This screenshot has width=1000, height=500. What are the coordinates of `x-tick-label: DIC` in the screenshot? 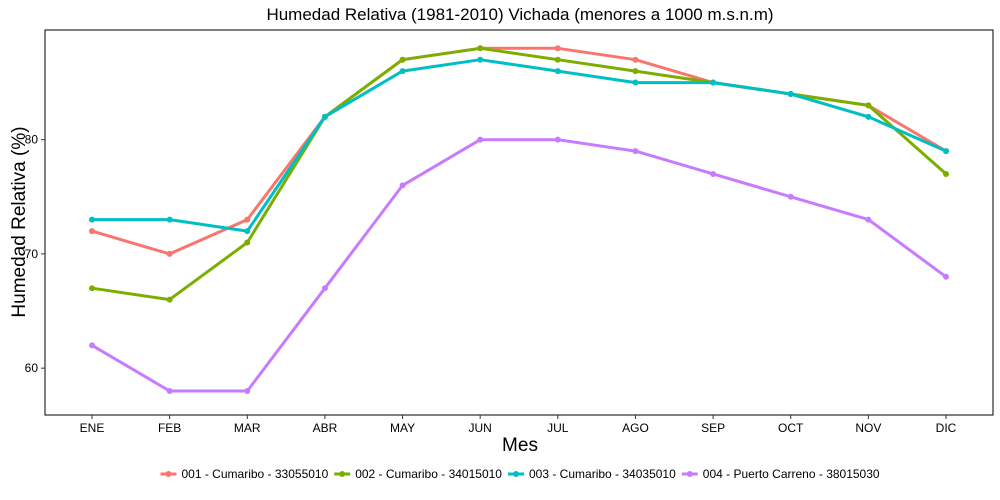 It's located at (946, 428).